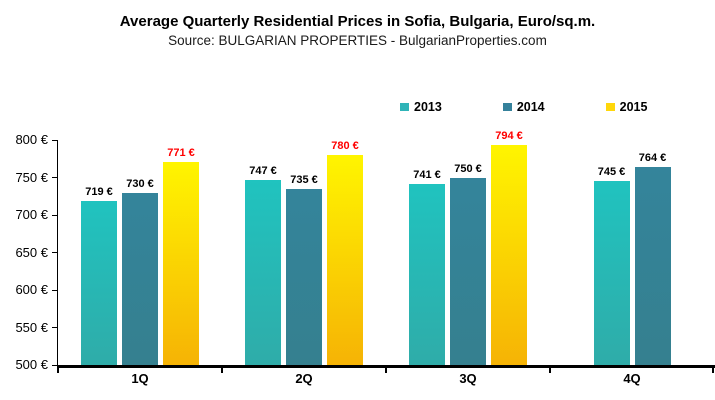  I want to click on legend-label-2015: 2015, so click(633, 107).